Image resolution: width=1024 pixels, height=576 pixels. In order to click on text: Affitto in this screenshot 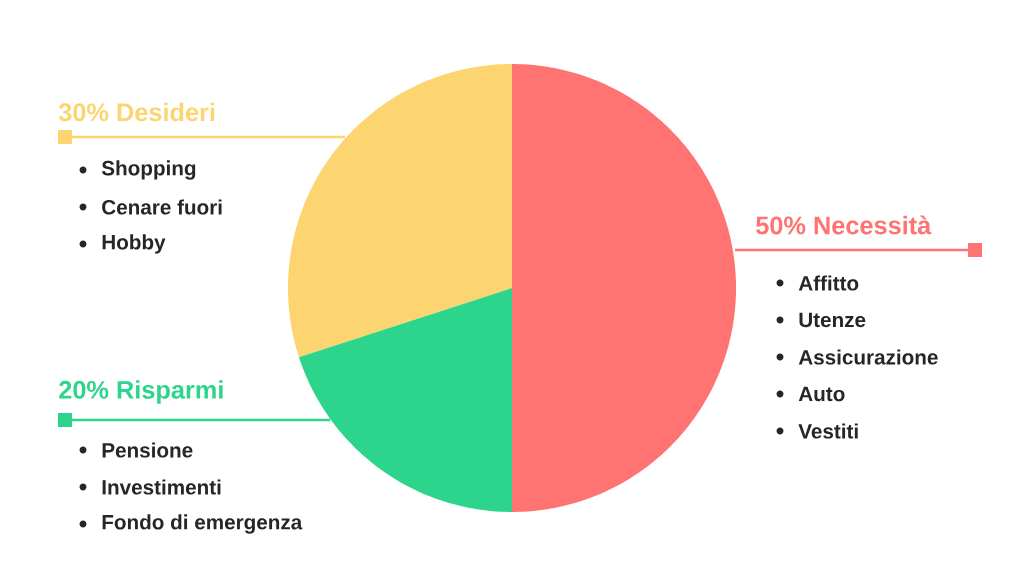, I will do `click(828, 283)`.